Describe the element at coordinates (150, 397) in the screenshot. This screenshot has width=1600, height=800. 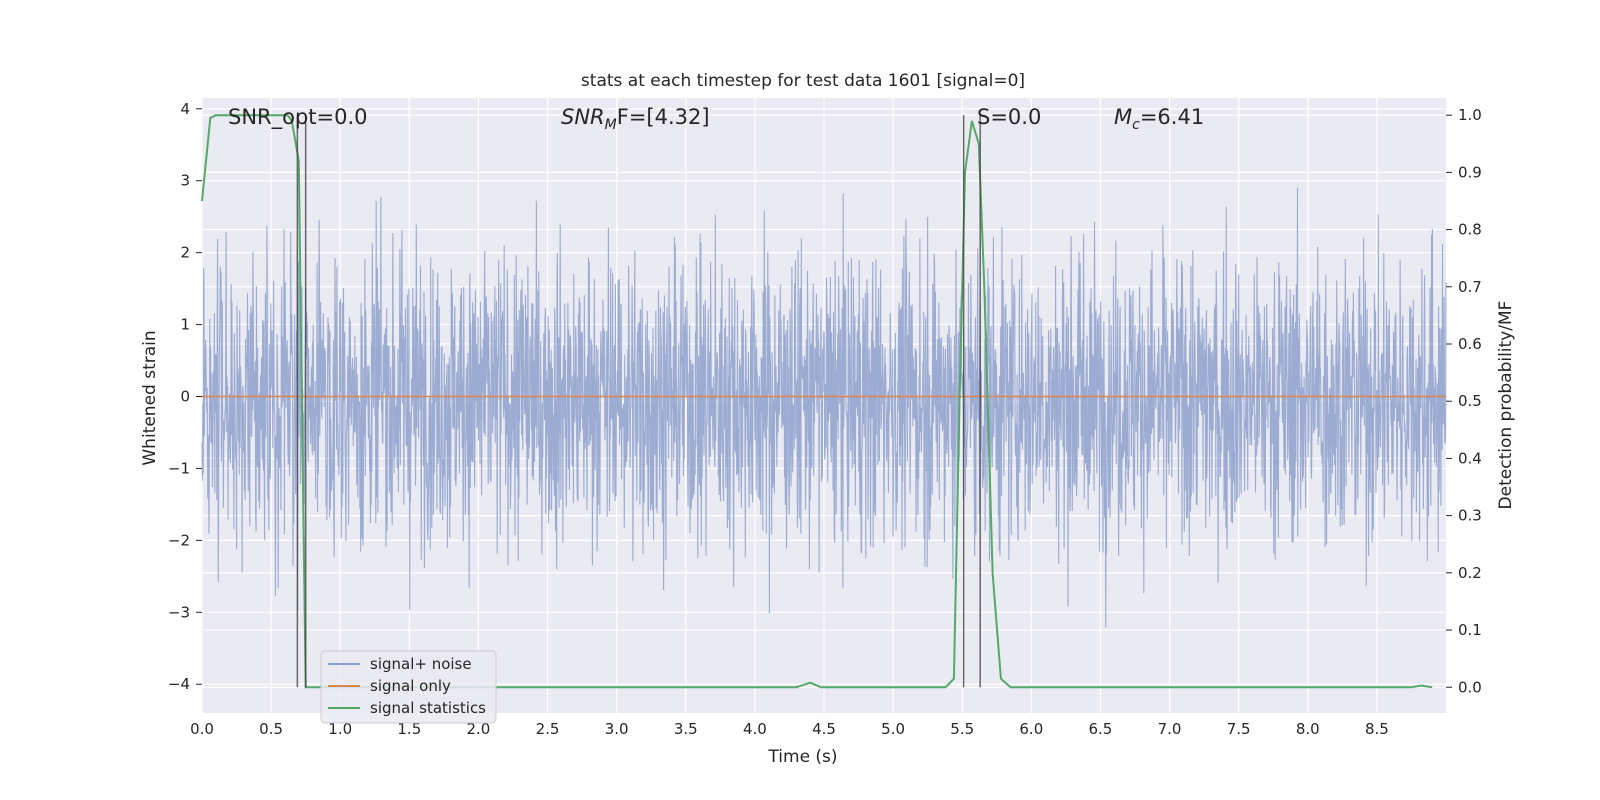
I see `left-y-axis-label: Whitened strain` at that location.